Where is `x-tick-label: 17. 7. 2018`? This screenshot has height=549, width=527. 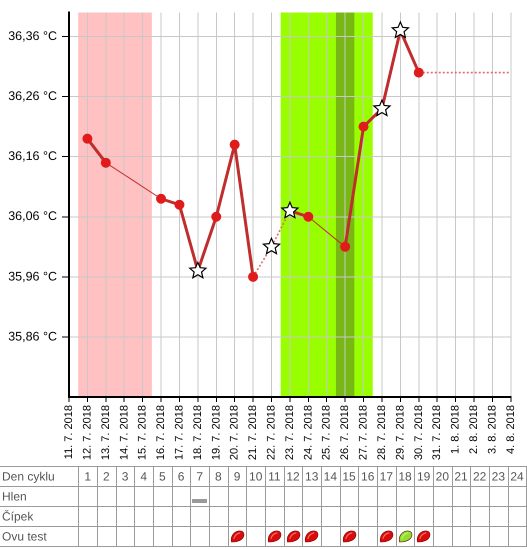
x-tick-label: 17. 7. 2018 is located at coordinates (179, 432).